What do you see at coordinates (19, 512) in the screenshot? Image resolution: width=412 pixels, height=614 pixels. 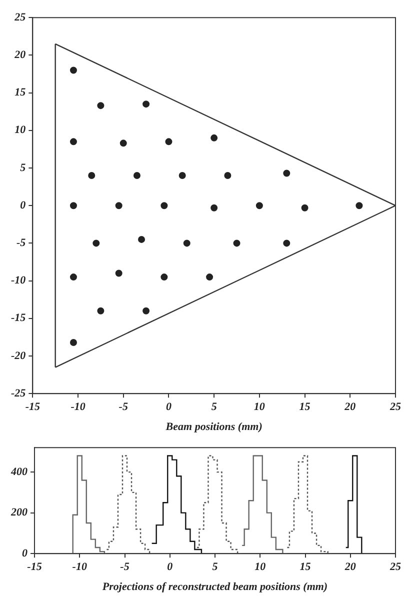 I see `y-tick-label: 200` at bounding box center [19, 512].